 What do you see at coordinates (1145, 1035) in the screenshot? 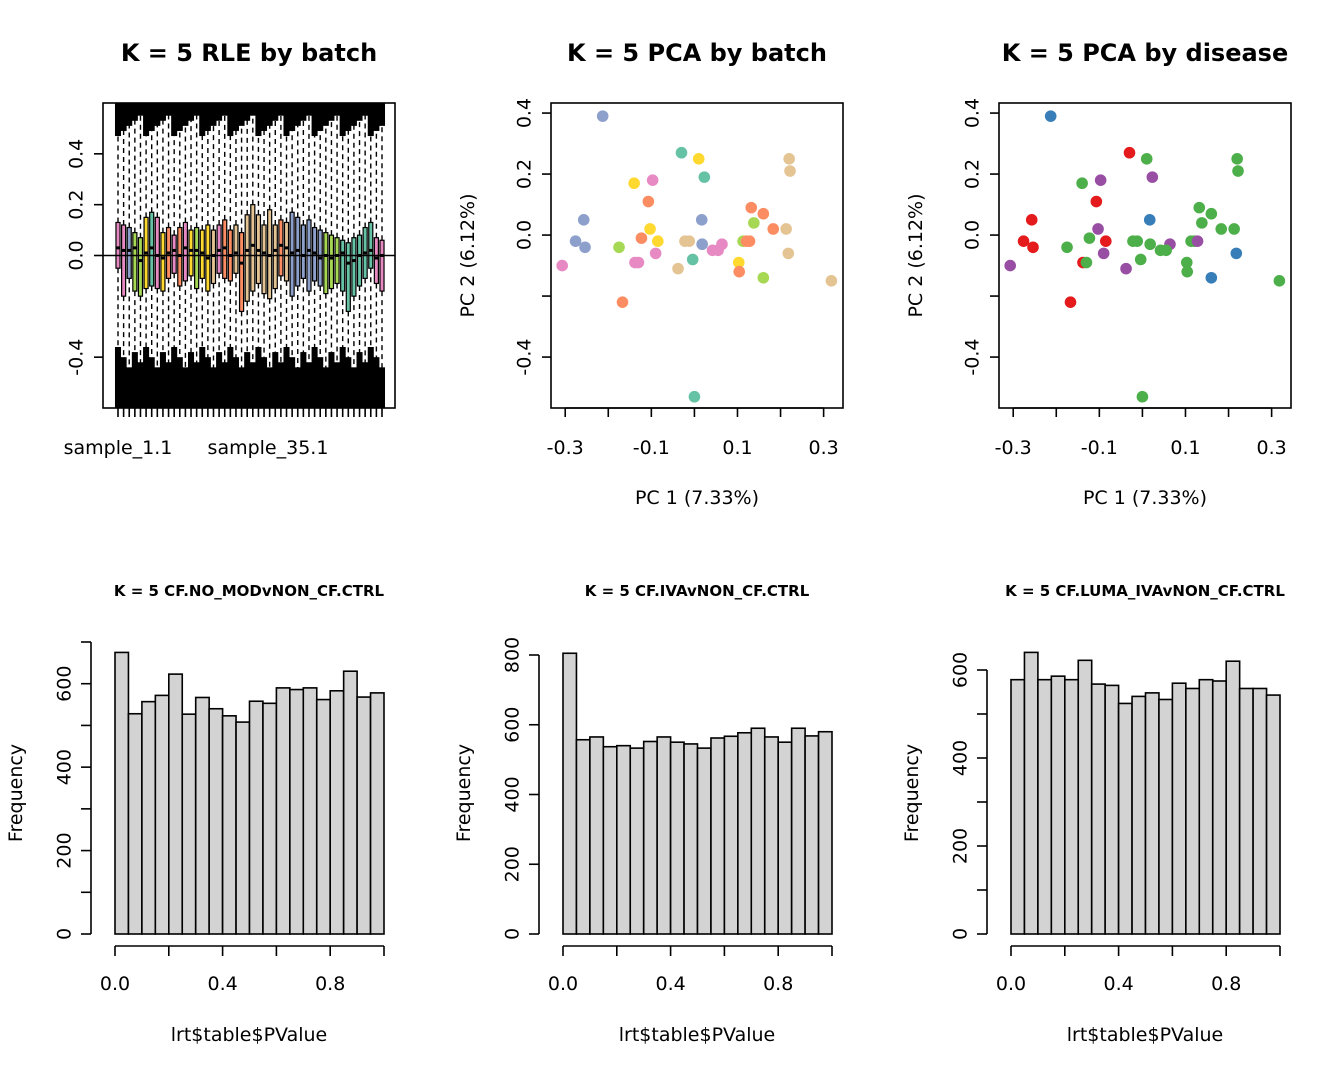
I see `hist3-xlabel: lrt$table$PValue` at bounding box center [1145, 1035].